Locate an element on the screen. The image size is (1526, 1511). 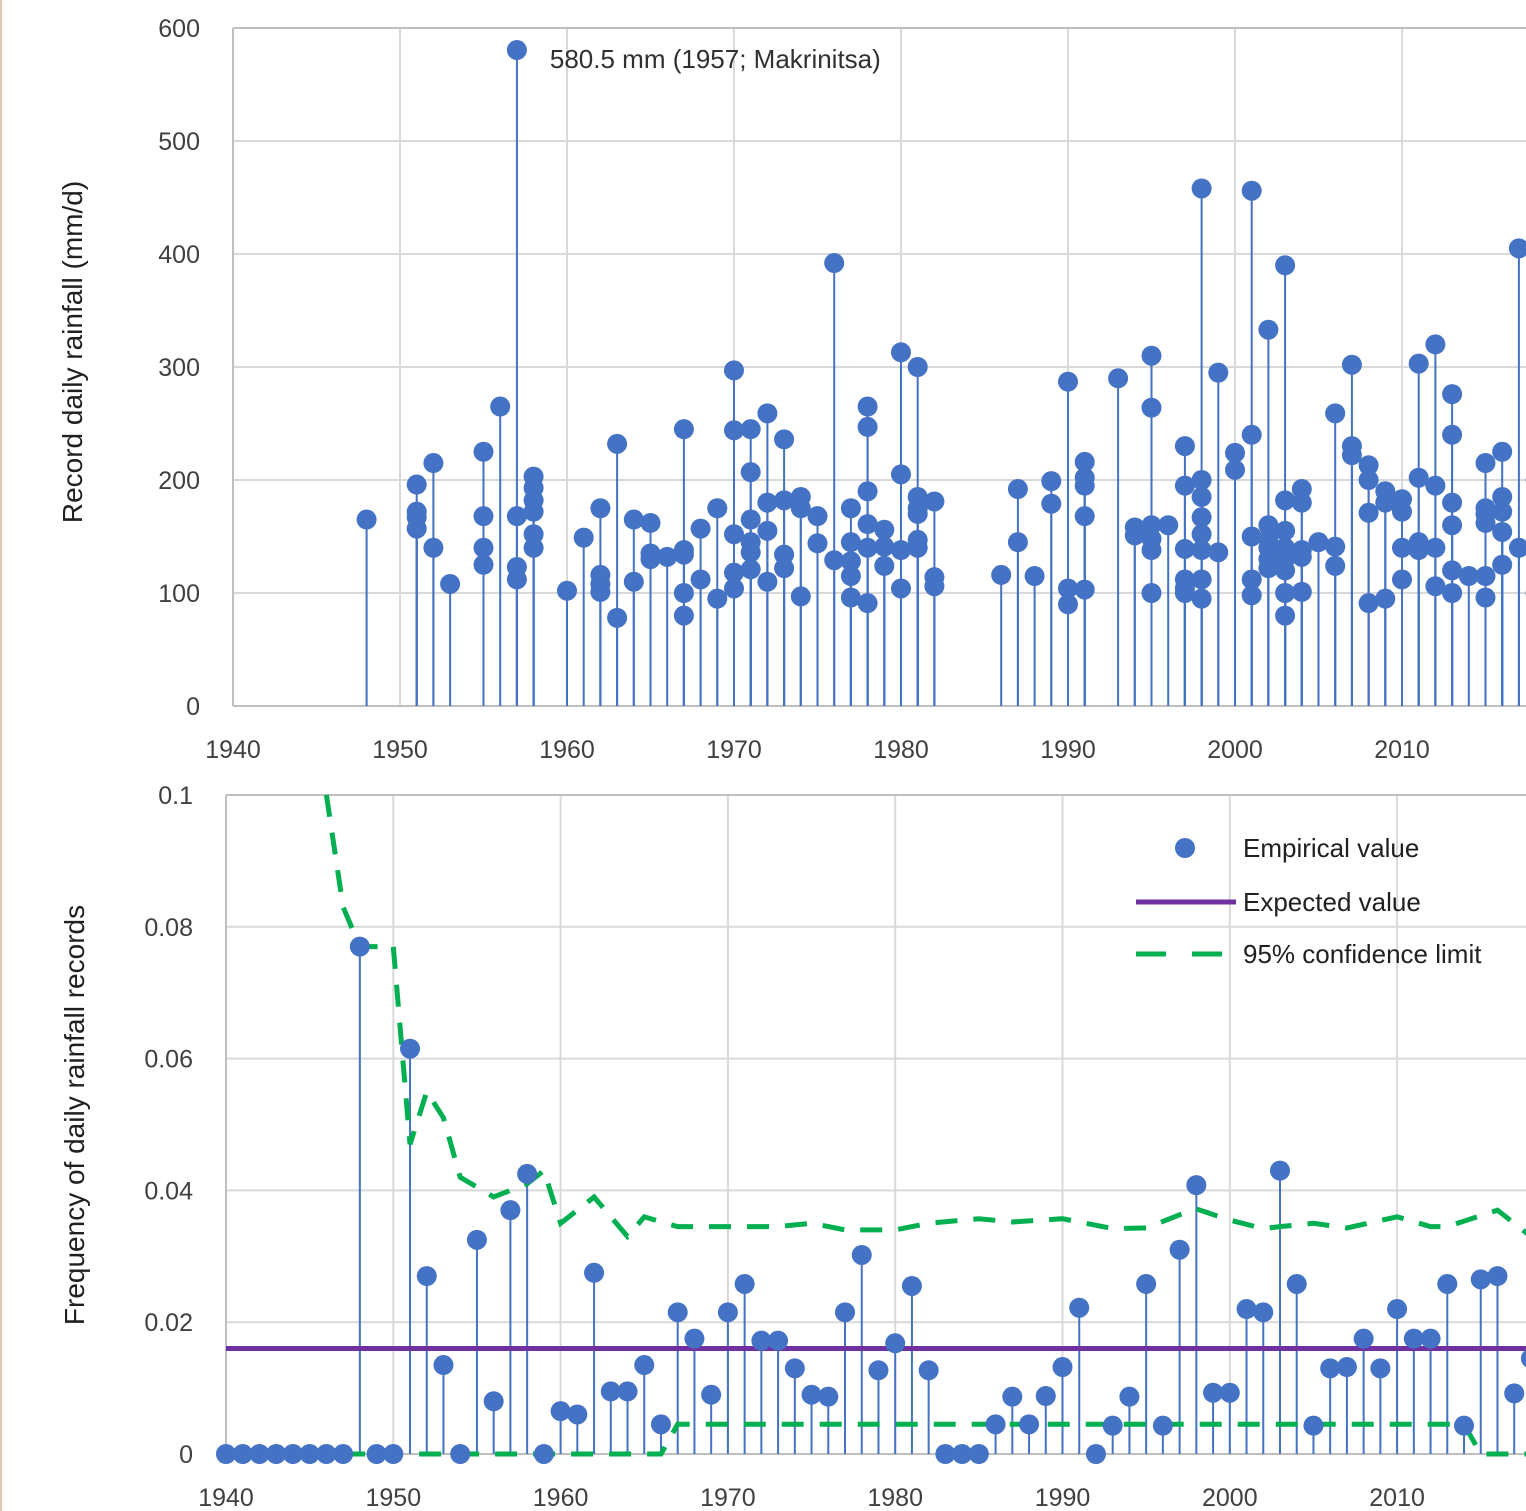
panel1-y-tick-label: 300 is located at coordinates (179, 368).